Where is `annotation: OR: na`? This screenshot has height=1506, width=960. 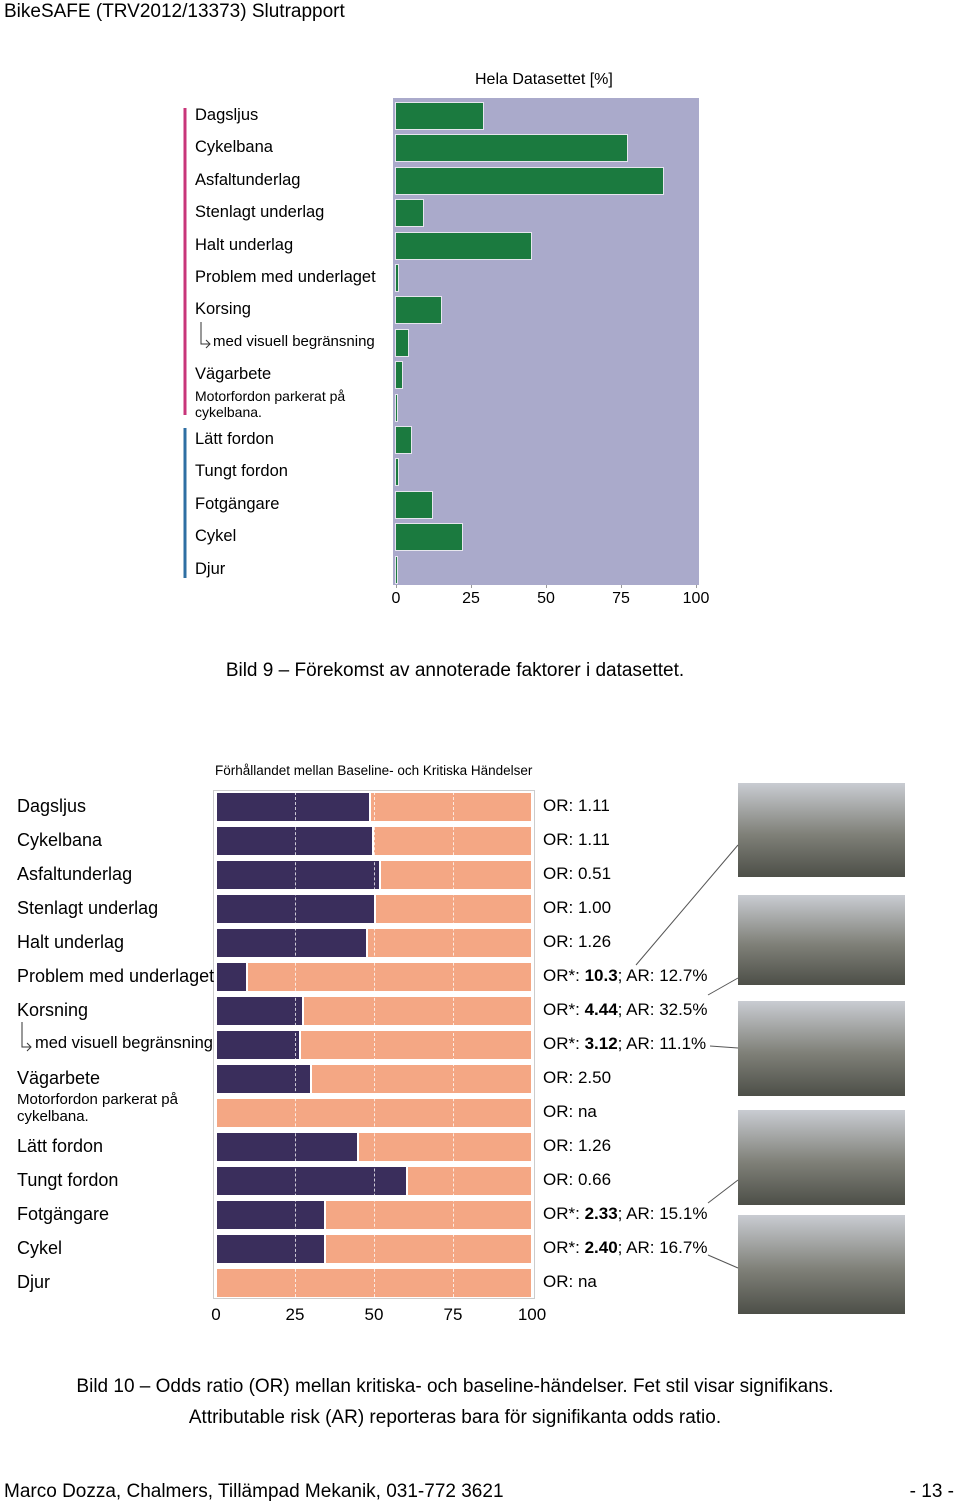 annotation: OR: na is located at coordinates (570, 1112).